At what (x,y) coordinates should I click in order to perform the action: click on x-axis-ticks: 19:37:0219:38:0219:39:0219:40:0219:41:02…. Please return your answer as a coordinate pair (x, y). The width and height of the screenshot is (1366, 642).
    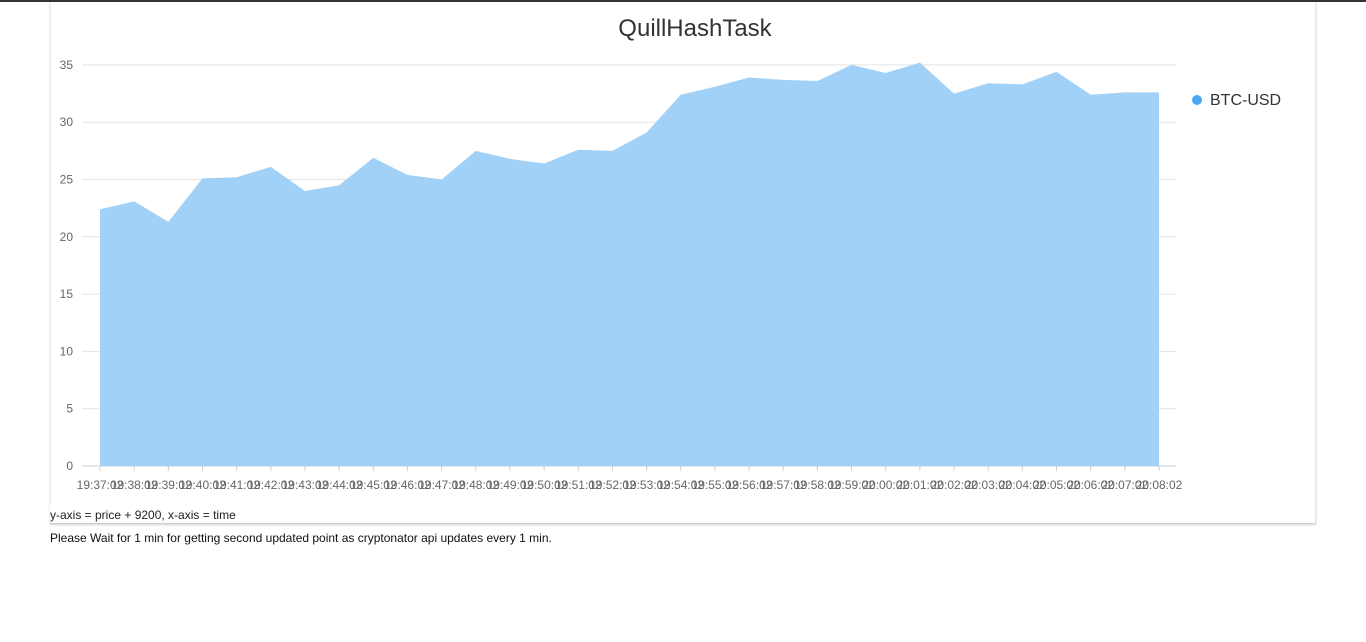
    Looking at the image, I should click on (630, 479).